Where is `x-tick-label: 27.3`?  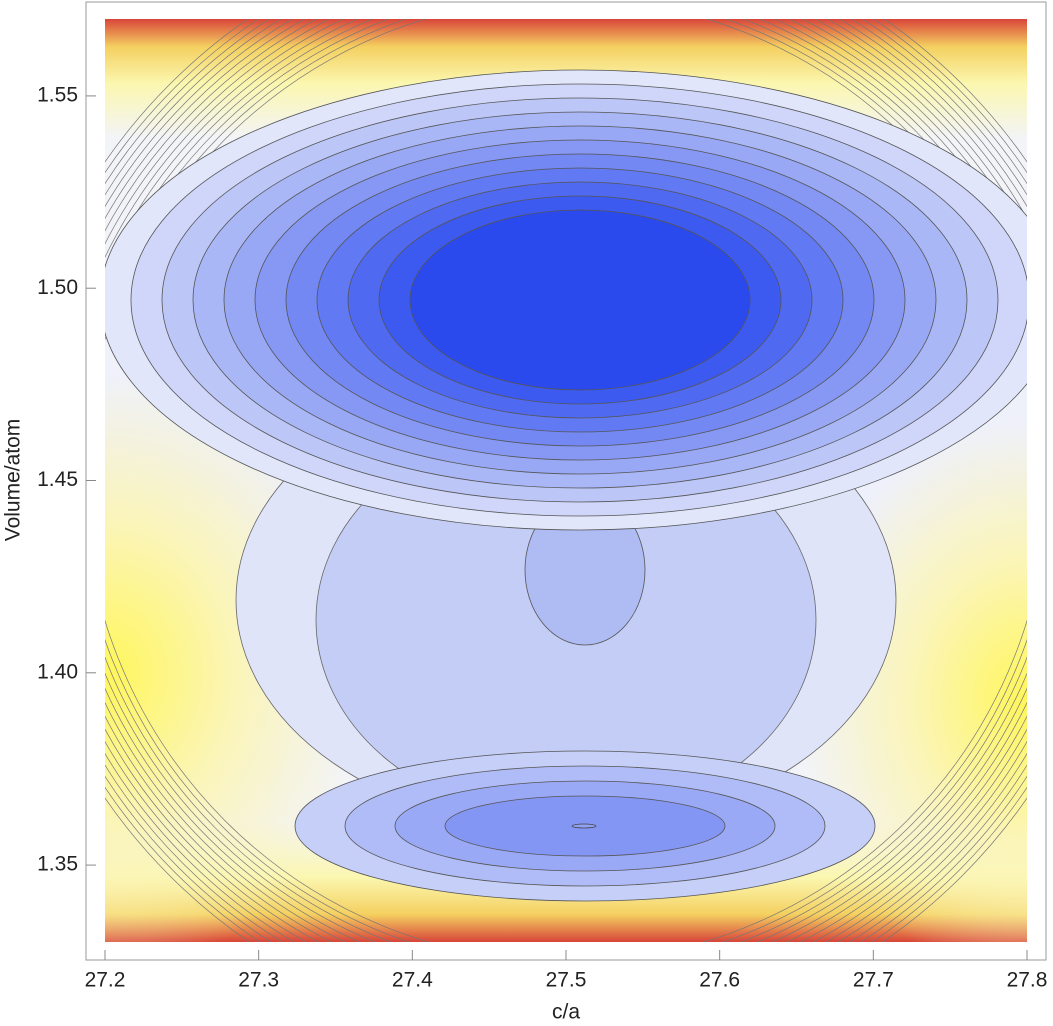 x-tick-label: 27.3 is located at coordinates (258, 980).